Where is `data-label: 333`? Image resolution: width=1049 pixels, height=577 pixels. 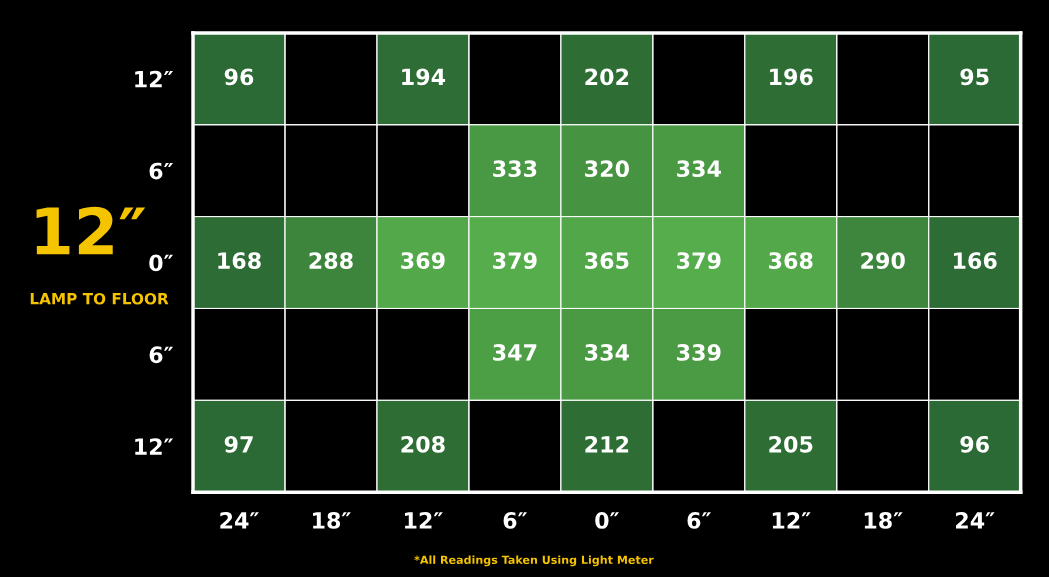 data-label: 333 is located at coordinates (515, 169).